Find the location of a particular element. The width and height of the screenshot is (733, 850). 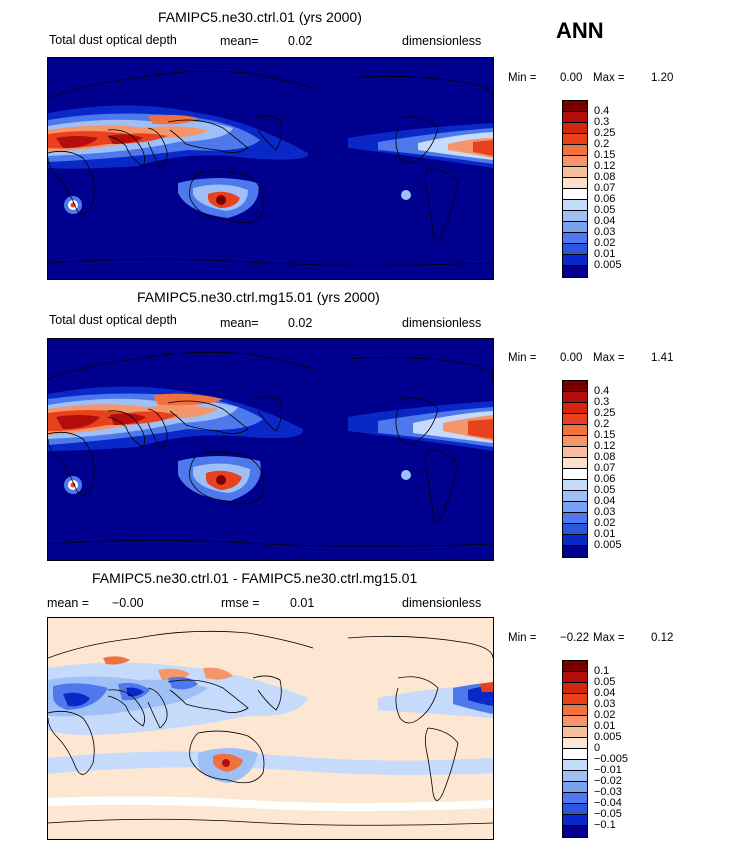

panel3-mean-label: mean = is located at coordinates (68, 603).